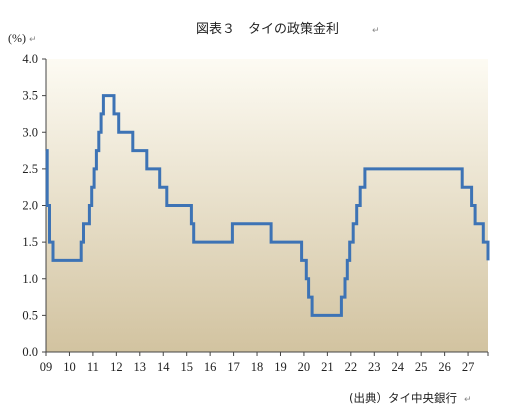  I want to click on x-tick-label: 27, so click(468, 367).